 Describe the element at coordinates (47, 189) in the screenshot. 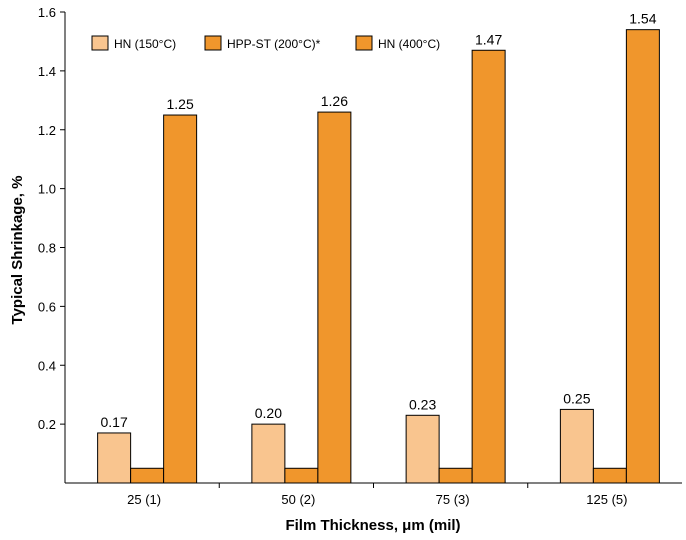

I see `y-tick-label: 1.0` at that location.